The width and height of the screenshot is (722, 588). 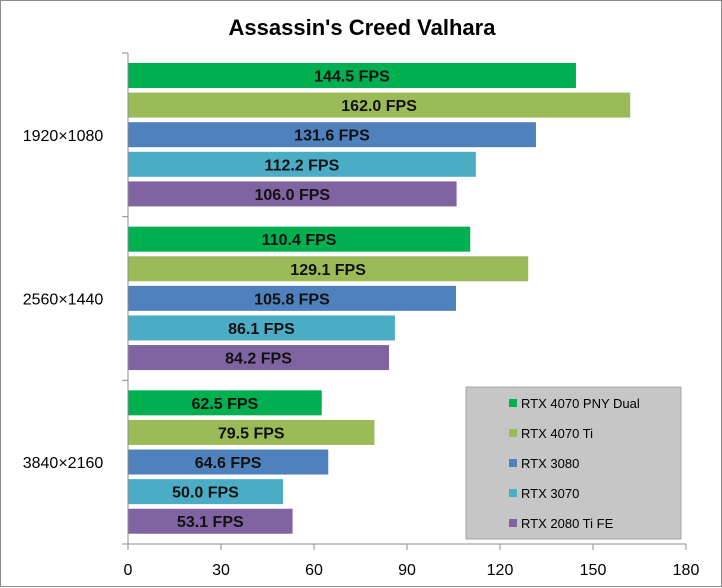 What do you see at coordinates (686, 570) in the screenshot?
I see `x-tick-label: 180` at bounding box center [686, 570].